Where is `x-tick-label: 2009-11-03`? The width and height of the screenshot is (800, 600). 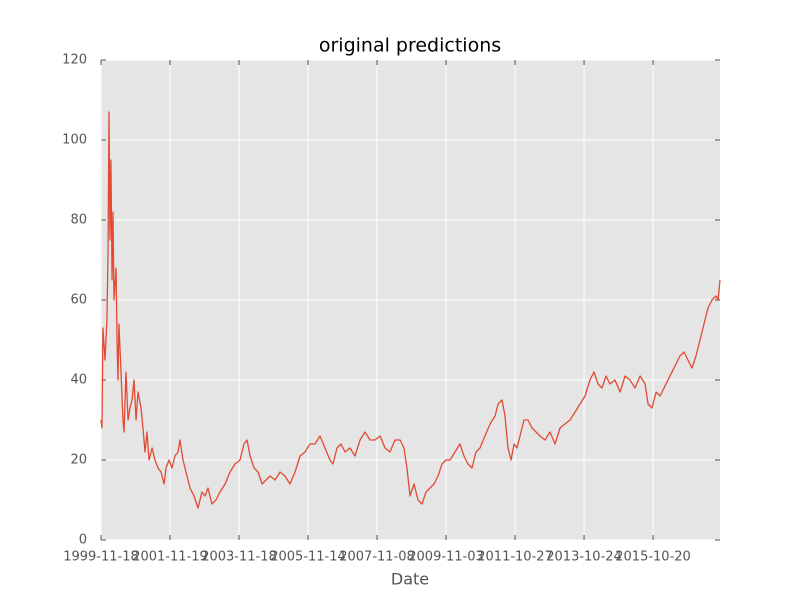
x-tick-label: 2009-11-03 is located at coordinates (446, 557).